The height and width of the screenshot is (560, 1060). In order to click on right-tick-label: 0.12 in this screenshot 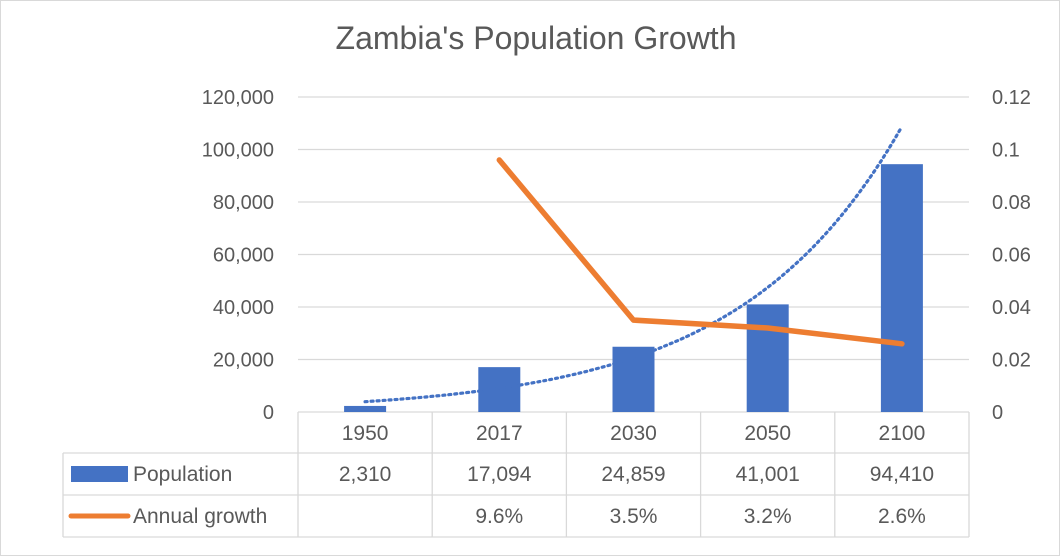, I will do `click(1011, 98)`.